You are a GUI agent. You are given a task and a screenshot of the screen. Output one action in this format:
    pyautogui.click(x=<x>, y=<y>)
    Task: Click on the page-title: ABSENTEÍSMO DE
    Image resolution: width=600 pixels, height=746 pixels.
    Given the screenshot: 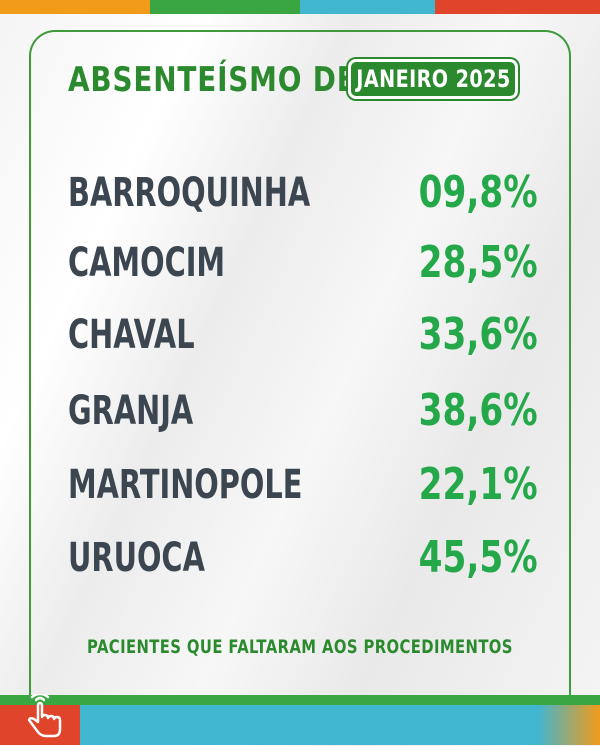 What is the action you would take?
    pyautogui.click(x=212, y=80)
    